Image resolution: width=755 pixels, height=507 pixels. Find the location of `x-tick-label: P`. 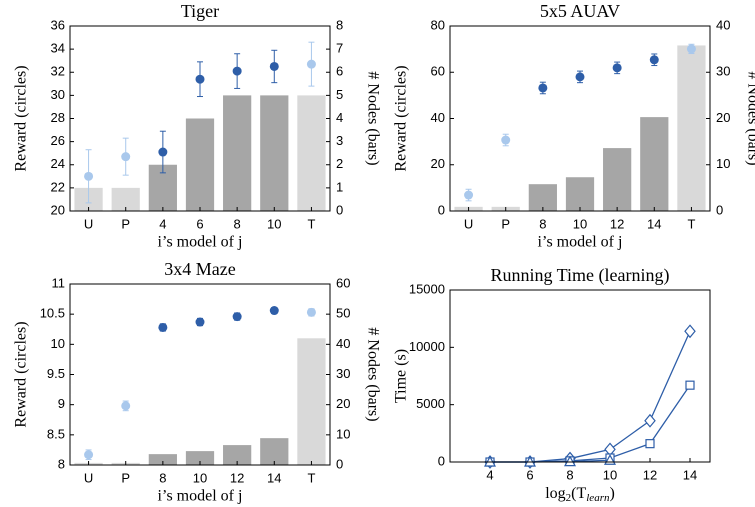

x-tick-label: P is located at coordinates (125, 223).